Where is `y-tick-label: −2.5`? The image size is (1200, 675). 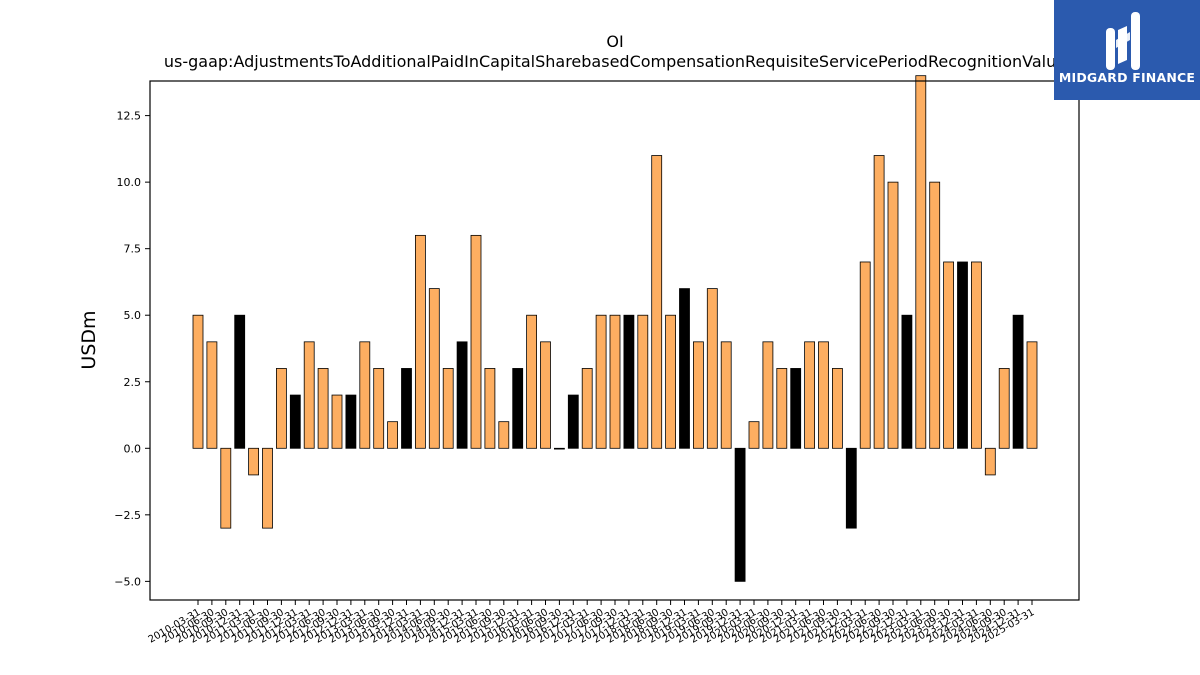
y-tick-label: −2.5 is located at coordinates (127, 515).